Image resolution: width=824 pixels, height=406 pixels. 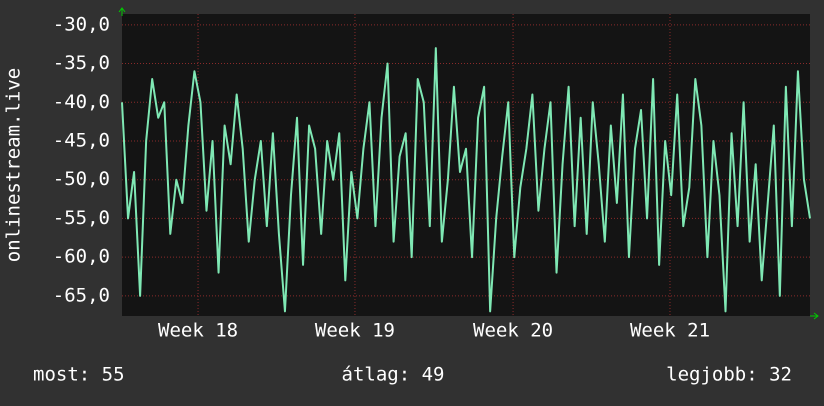 I want to click on x-axis-arrow, so click(x=814, y=316).